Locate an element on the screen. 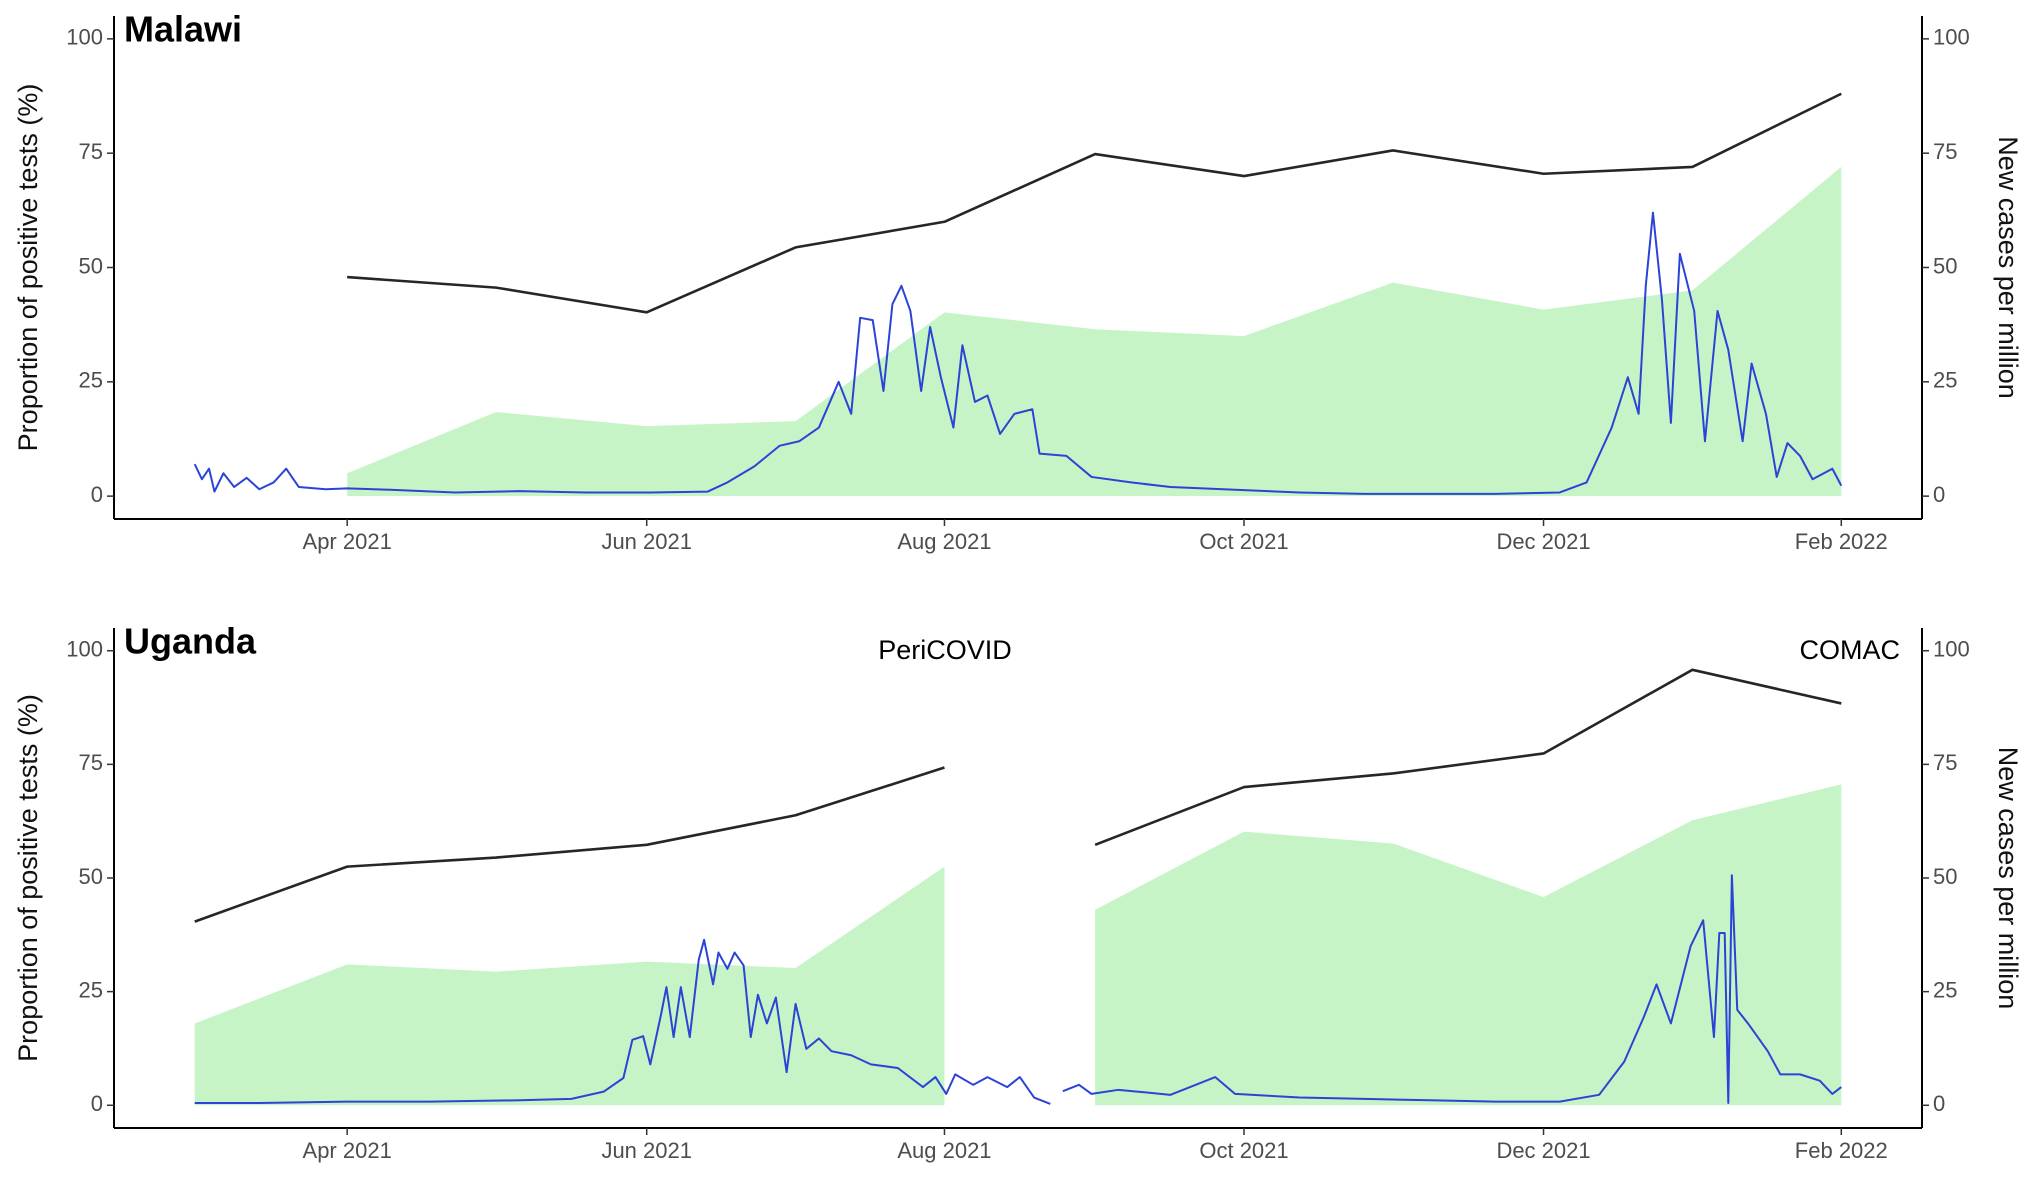 The image size is (2036, 1181). line is located at coordinates (1094, 203).